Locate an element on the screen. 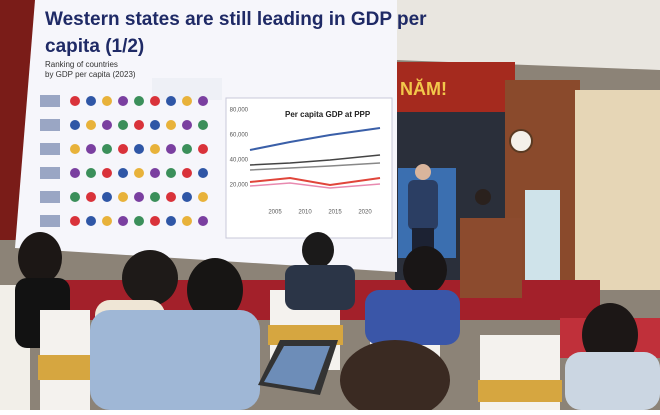 The height and width of the screenshot is (415, 660). y-ticks: 80,000 60,000 40,000 20,000 is located at coordinates (239, 148).